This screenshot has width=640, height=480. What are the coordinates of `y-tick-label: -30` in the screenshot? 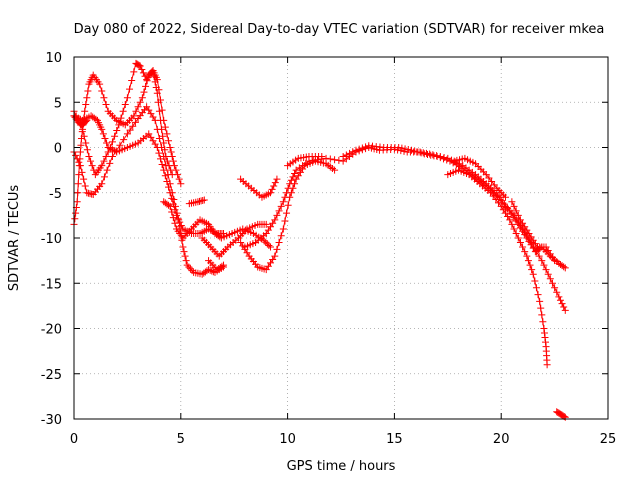 It's located at (51, 420).